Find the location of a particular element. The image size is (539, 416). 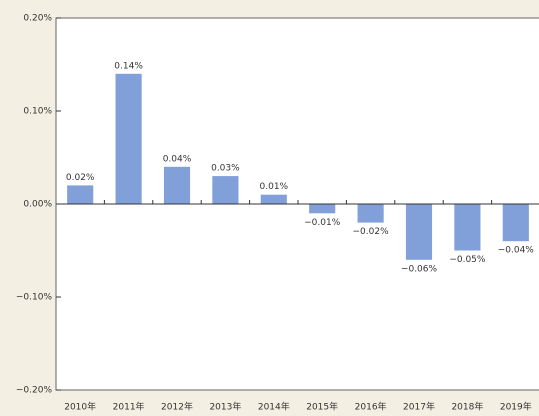

value-label: 0.14% is located at coordinates (128, 66).